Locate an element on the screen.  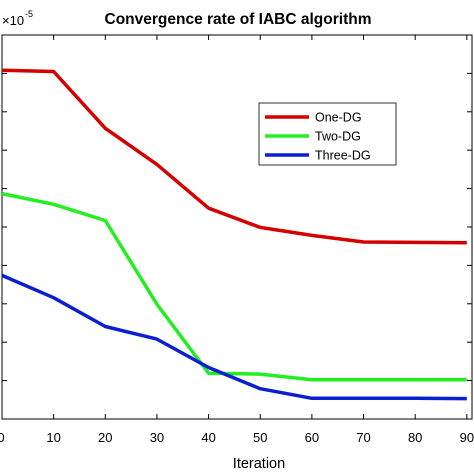
legend-label-three-dg: Three-DG is located at coordinates (343, 156).